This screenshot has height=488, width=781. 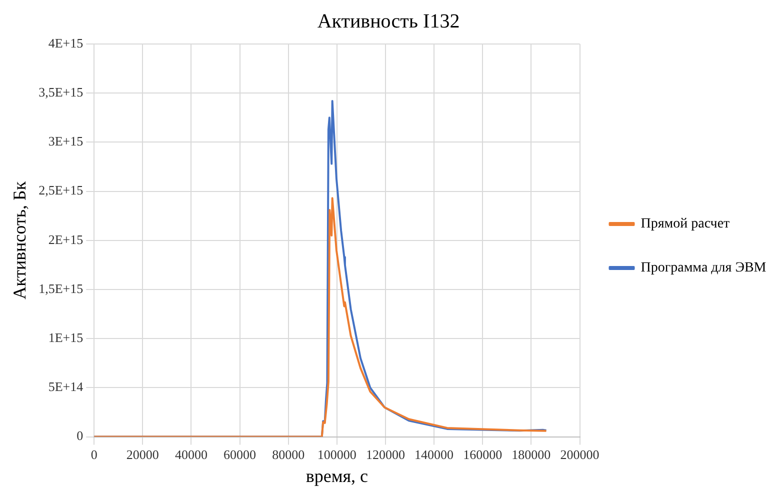 What do you see at coordinates (191, 454) in the screenshot?
I see `x-tick-label: 40000` at bounding box center [191, 454].